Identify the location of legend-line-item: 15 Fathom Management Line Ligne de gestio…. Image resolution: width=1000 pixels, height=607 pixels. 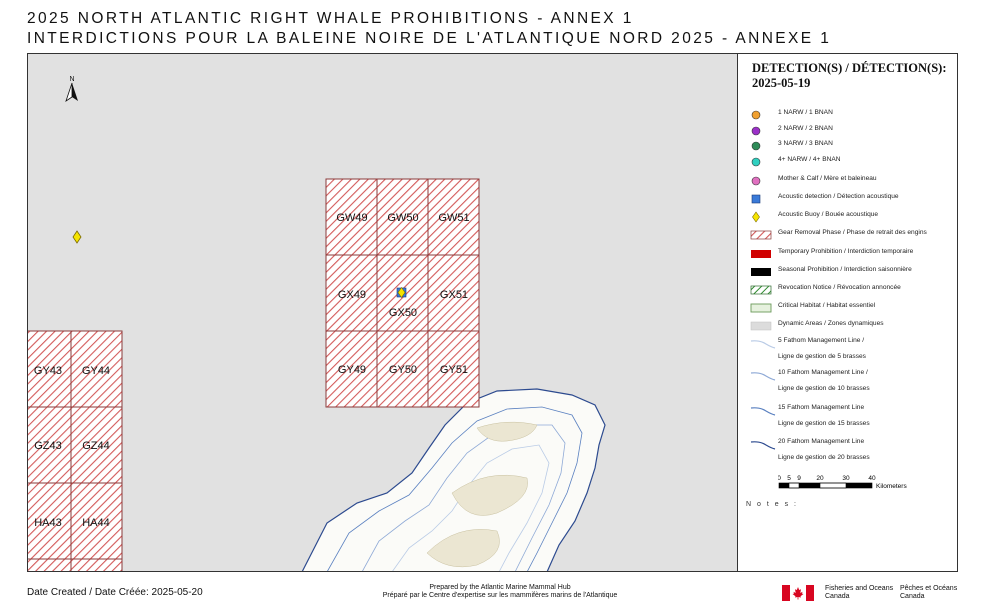
(848, 418).